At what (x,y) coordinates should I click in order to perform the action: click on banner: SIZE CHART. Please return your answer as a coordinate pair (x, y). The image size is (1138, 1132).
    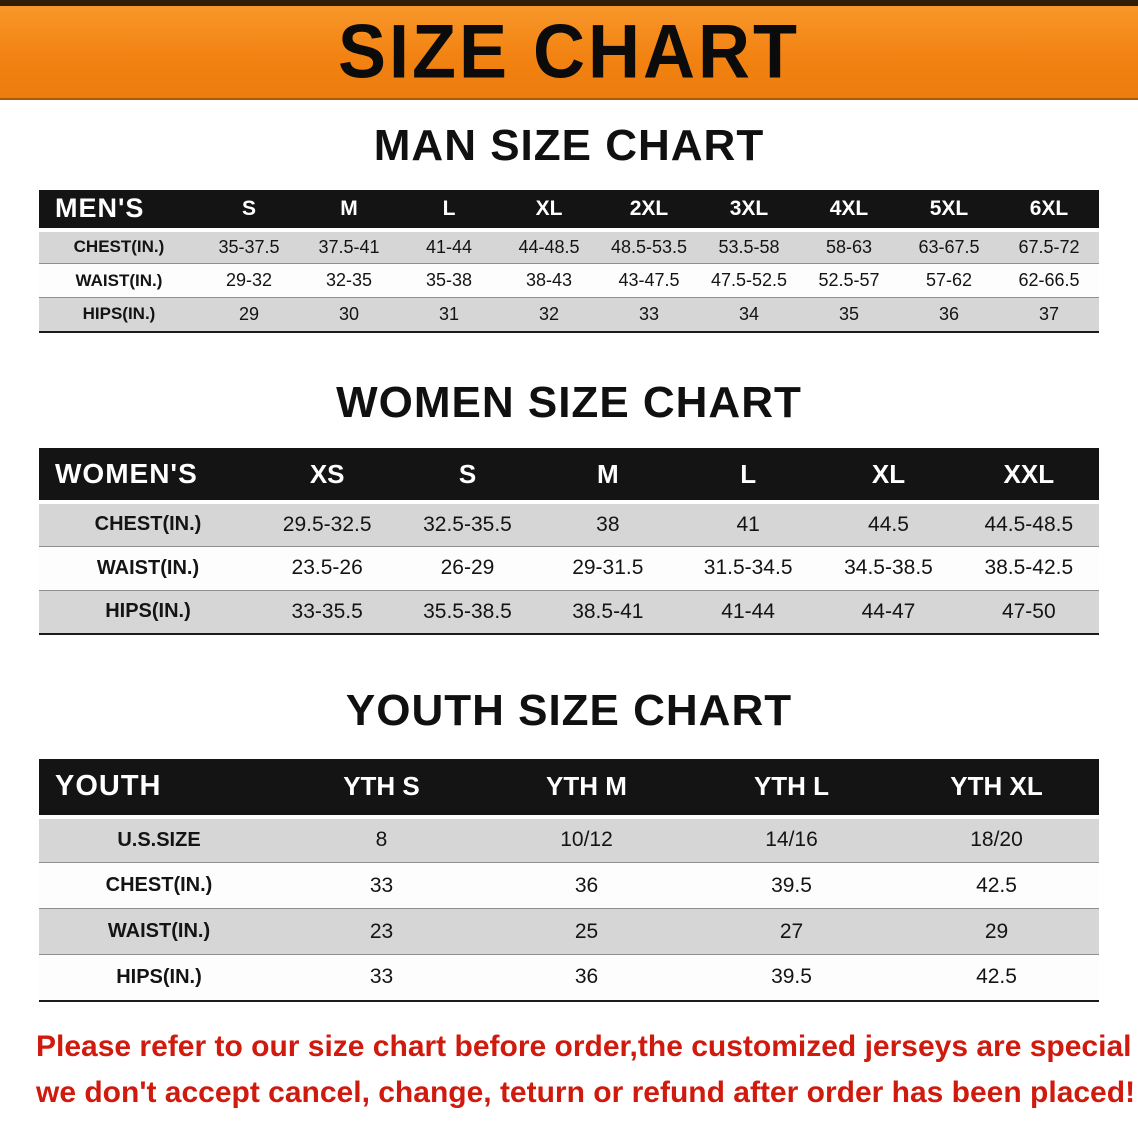
    Looking at the image, I should click on (569, 50).